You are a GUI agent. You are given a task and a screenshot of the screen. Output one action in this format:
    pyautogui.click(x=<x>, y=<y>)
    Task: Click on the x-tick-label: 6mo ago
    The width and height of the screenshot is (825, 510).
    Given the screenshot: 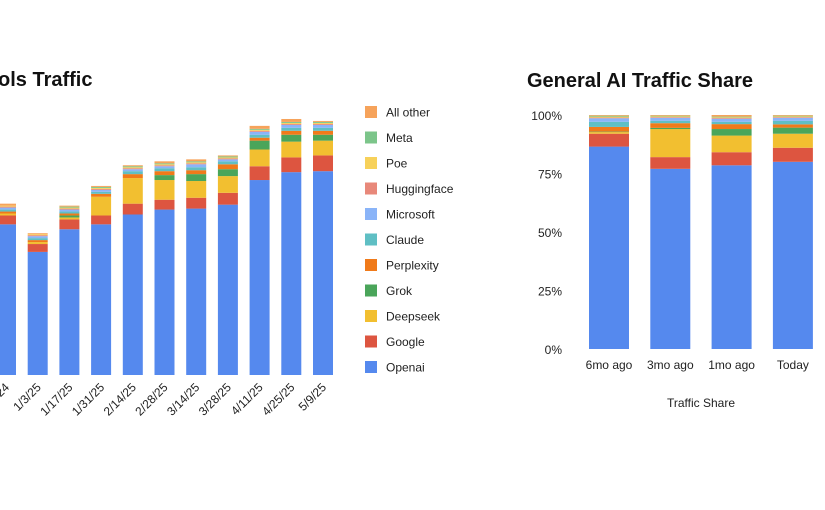 What is the action you would take?
    pyautogui.click(x=609, y=365)
    